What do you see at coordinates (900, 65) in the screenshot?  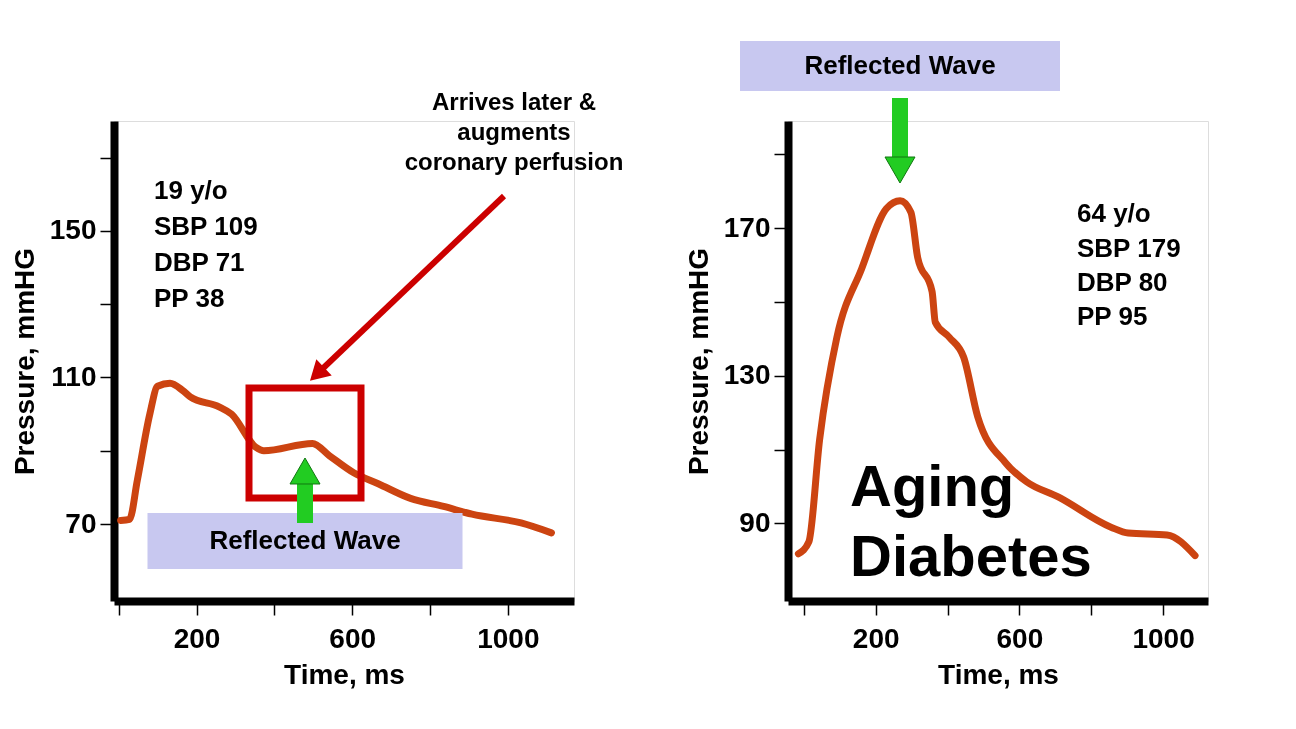 I see `text: Reflected Wave` at bounding box center [900, 65].